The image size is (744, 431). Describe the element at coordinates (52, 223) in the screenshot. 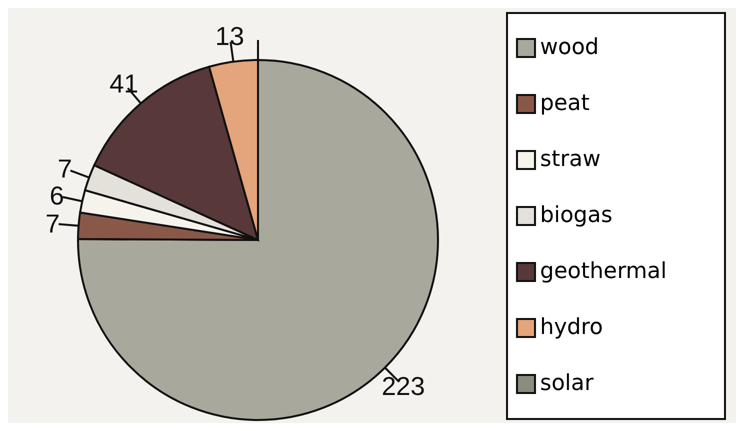

I see `data-label: 7` at that location.